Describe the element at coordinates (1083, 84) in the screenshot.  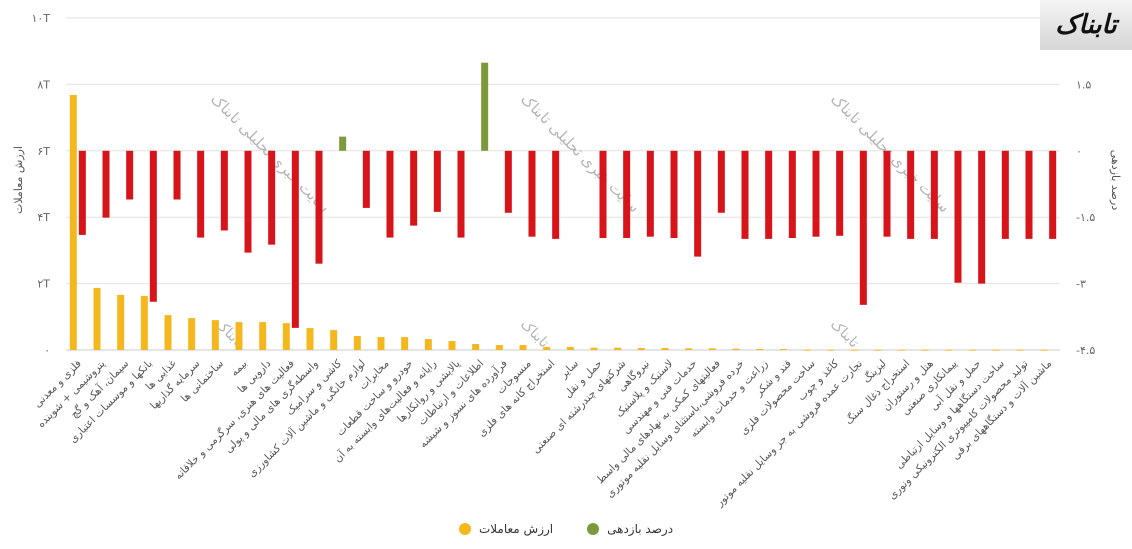
I see `right-tick-label: ۱.۵` at that location.